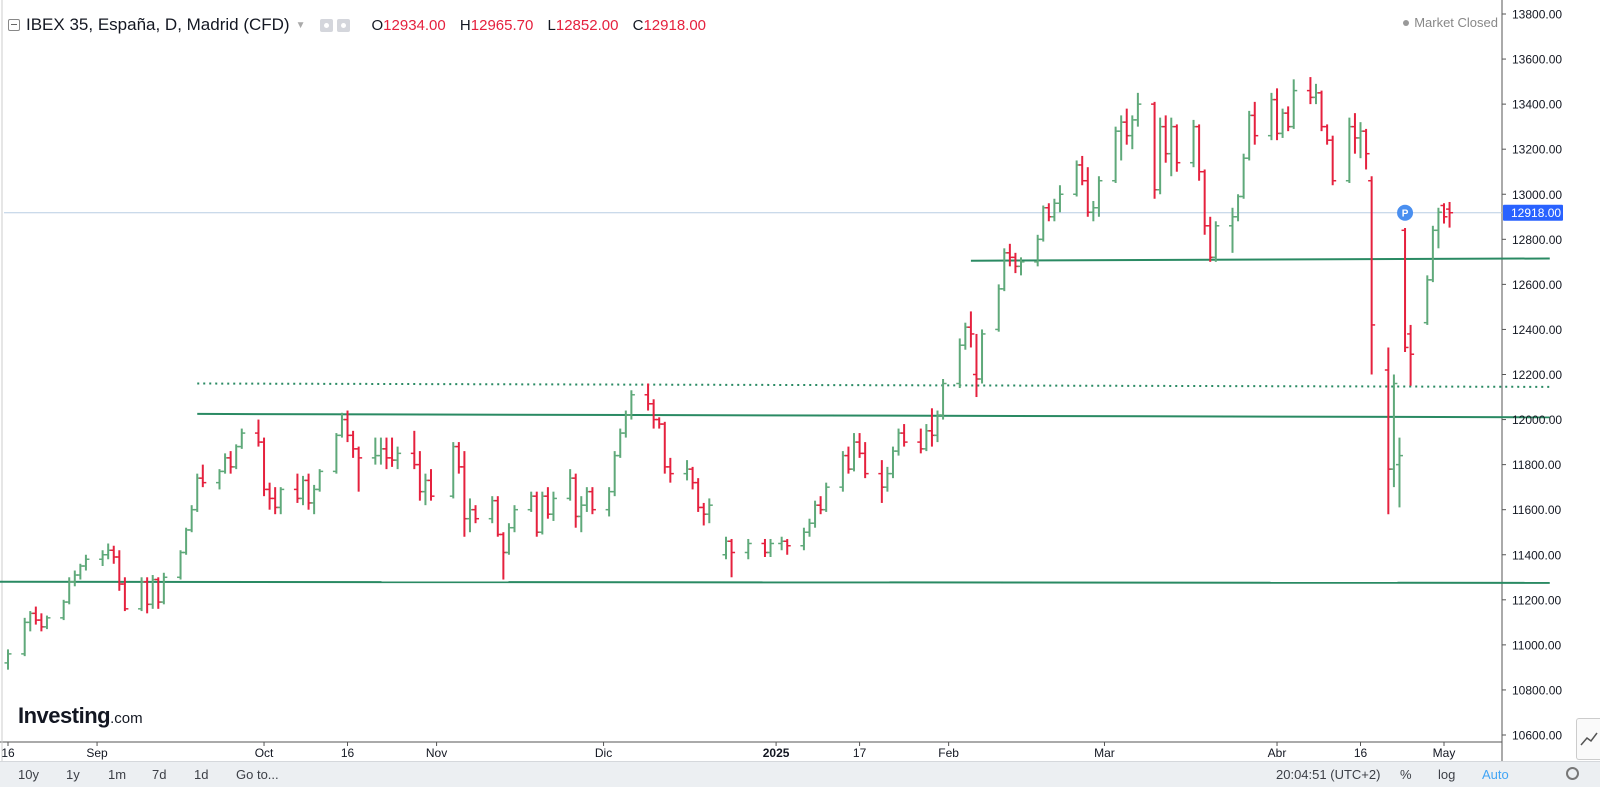  What do you see at coordinates (343, 25) in the screenshot?
I see `settings-icon` at bounding box center [343, 25].